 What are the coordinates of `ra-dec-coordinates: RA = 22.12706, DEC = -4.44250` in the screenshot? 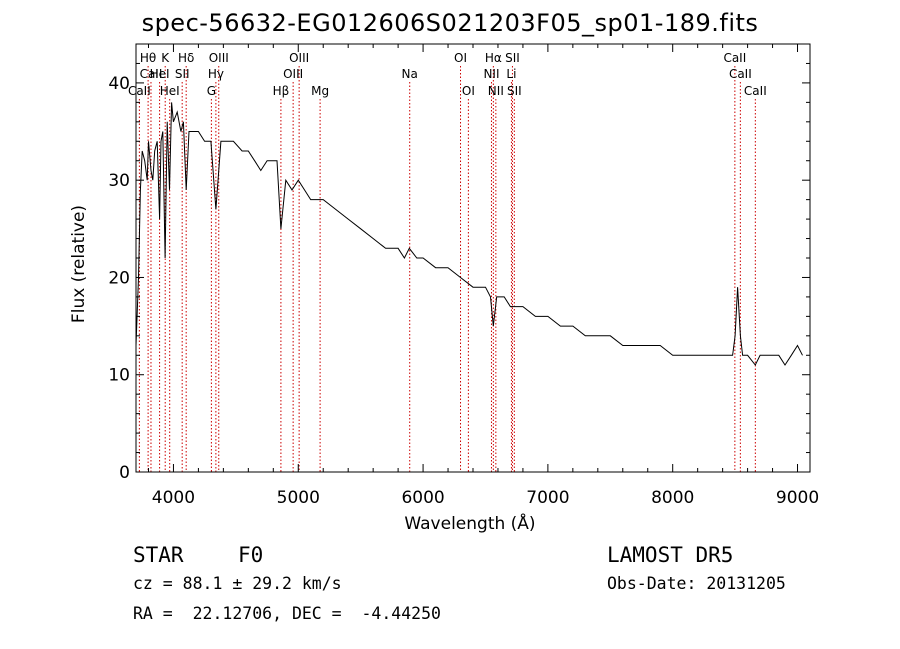 It's located at (287, 613).